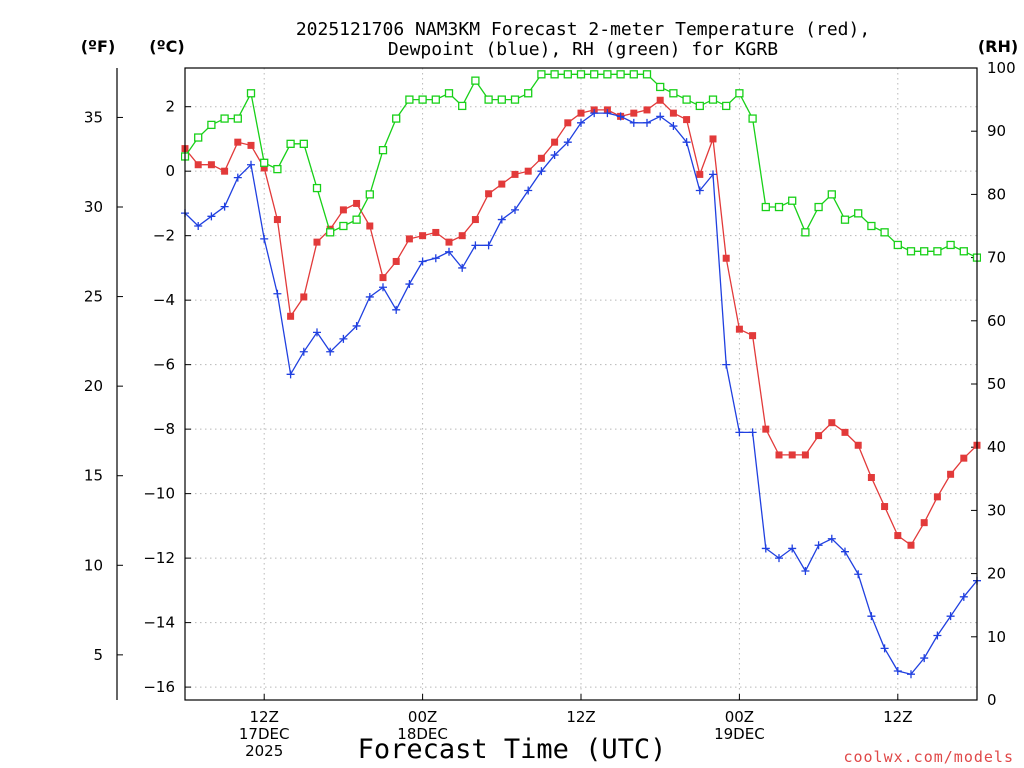  Describe the element at coordinates (93, 117) in the screenshot. I see `fahrenheit-tick-label: 35` at that location.